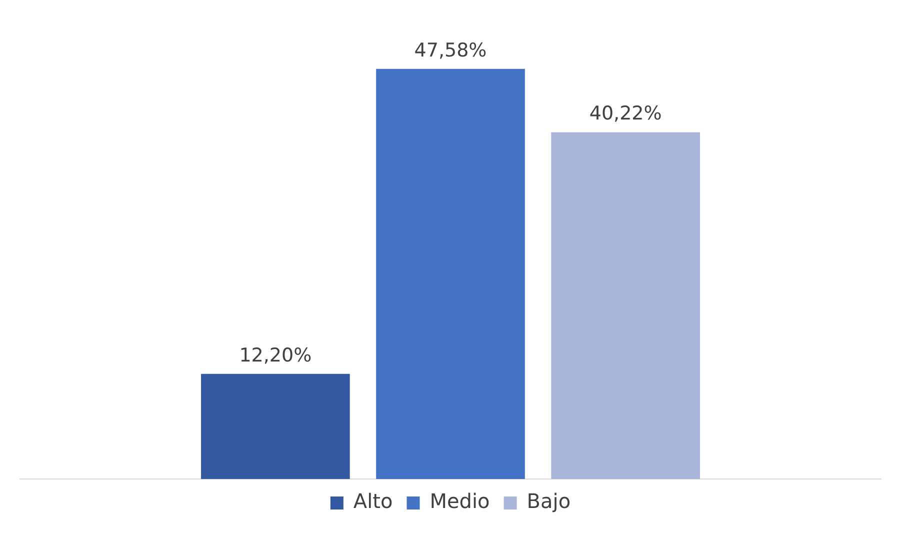 The image size is (901, 533). Describe the element at coordinates (548, 501) in the screenshot. I see `legend-label: Bajo` at that location.